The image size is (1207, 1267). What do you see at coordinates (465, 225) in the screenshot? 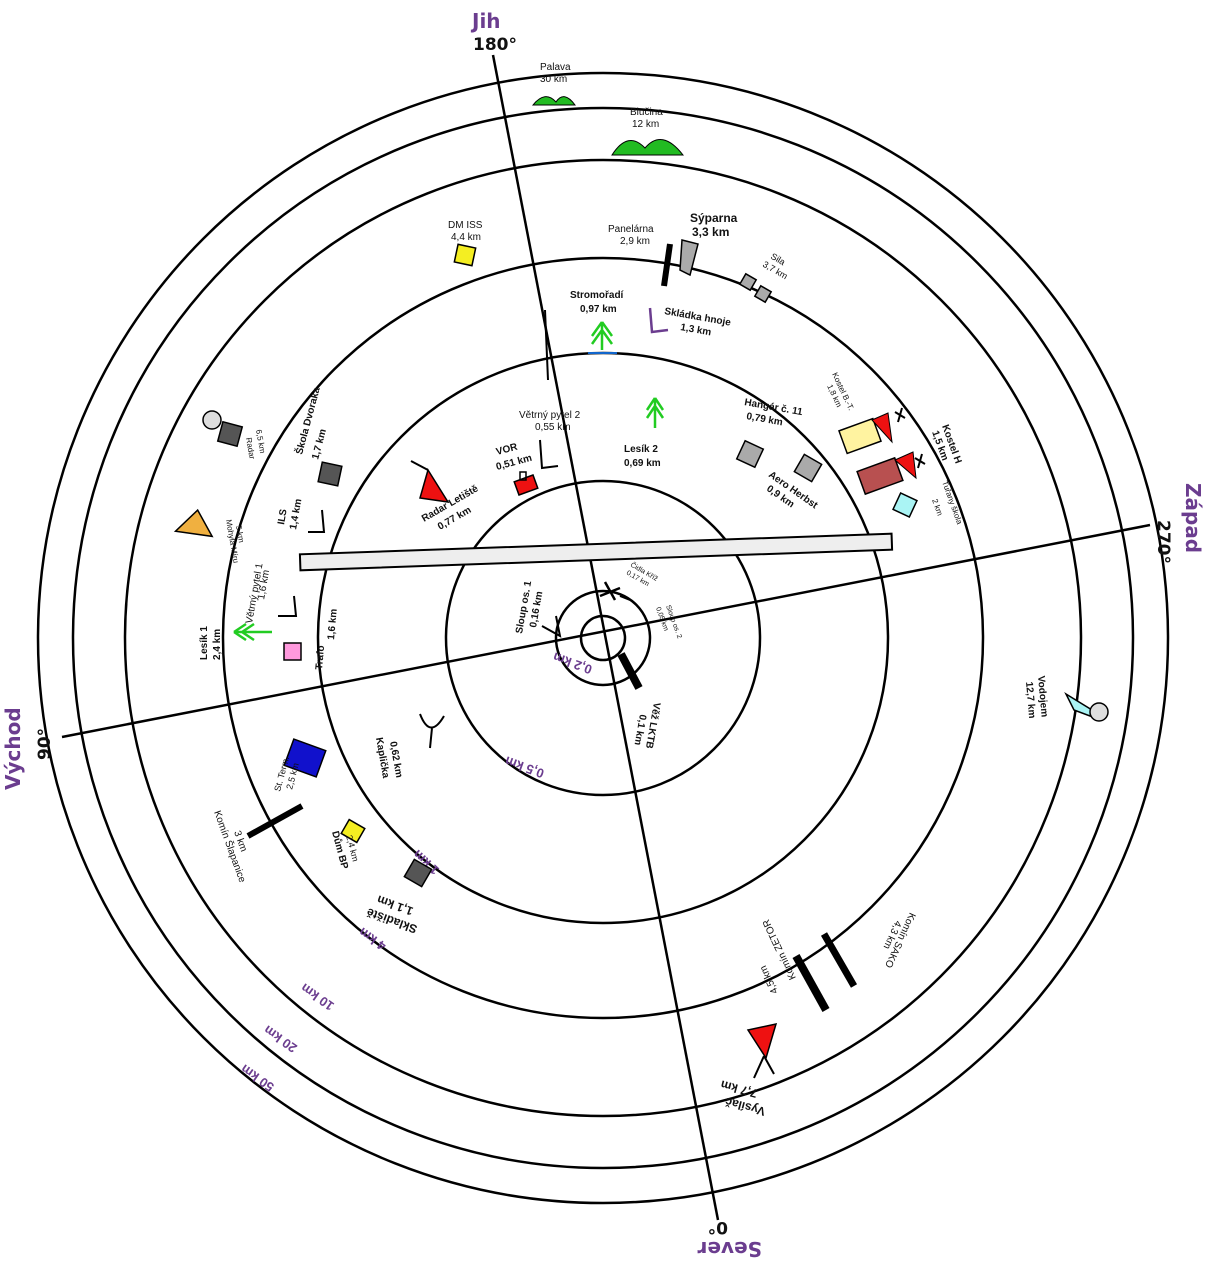
I see `dm-iss-name: DM ISS` at bounding box center [465, 225].